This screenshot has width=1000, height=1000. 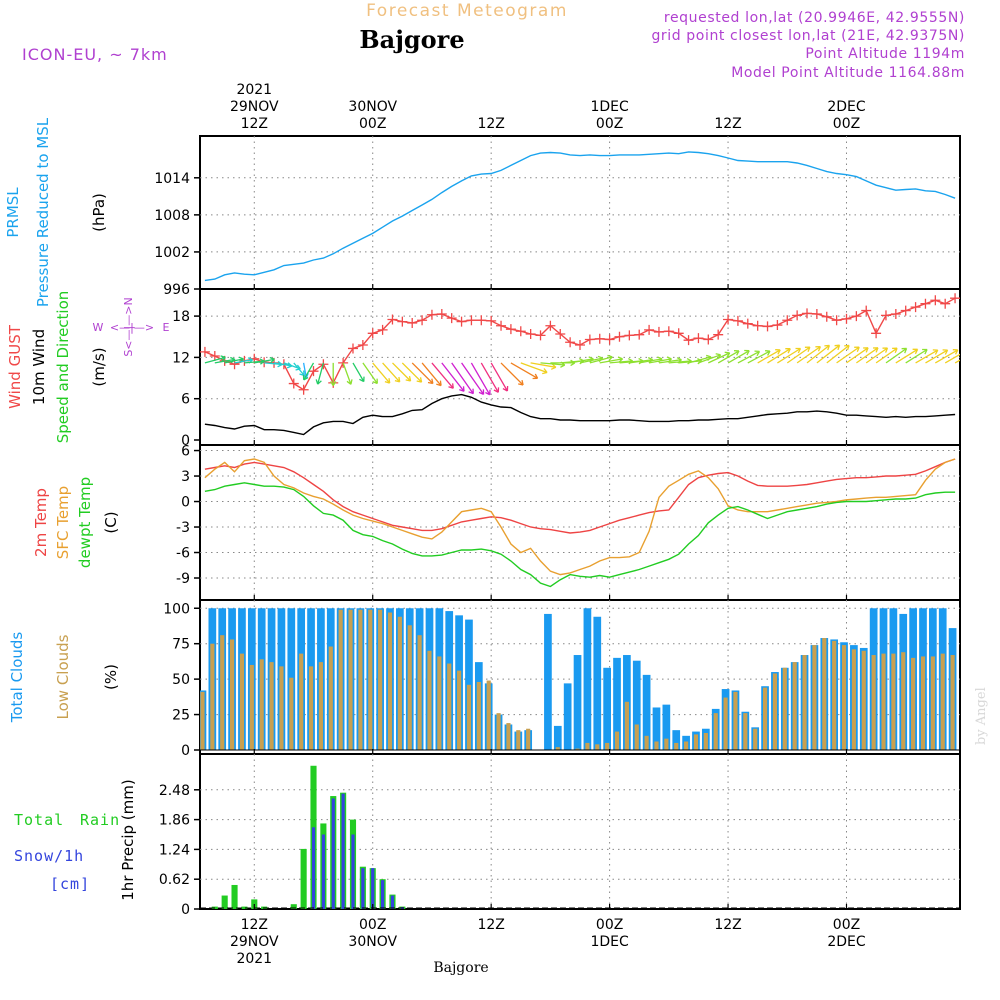 What do you see at coordinates (254, 124) in the screenshot?
I see `top-time-label: 12Z` at bounding box center [254, 124].